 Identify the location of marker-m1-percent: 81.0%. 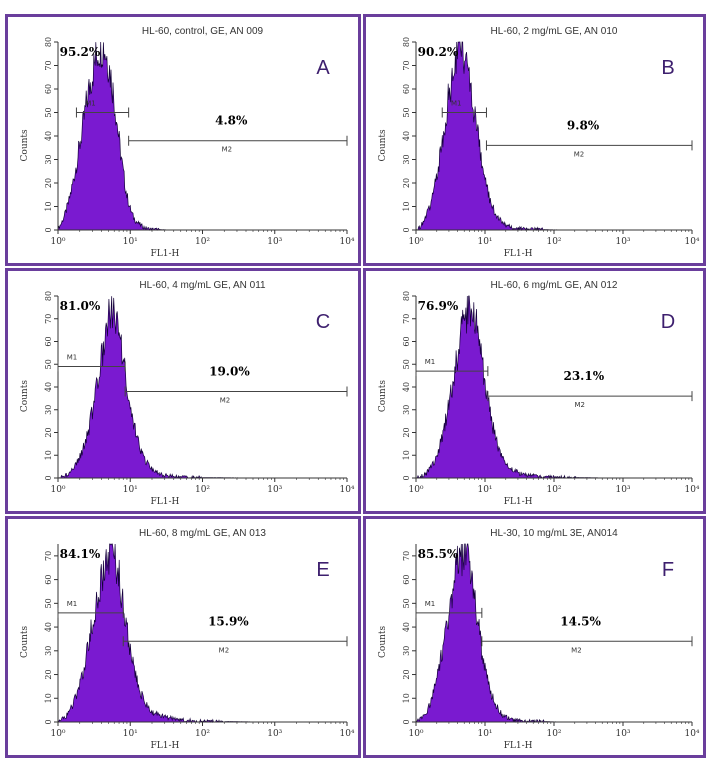
(80, 306).